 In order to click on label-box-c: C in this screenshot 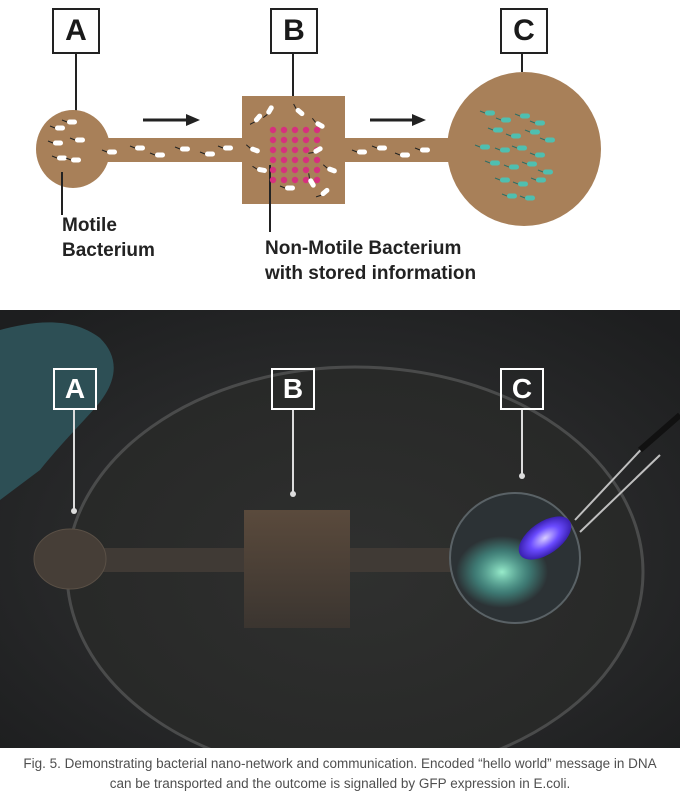, I will do `click(524, 31)`.